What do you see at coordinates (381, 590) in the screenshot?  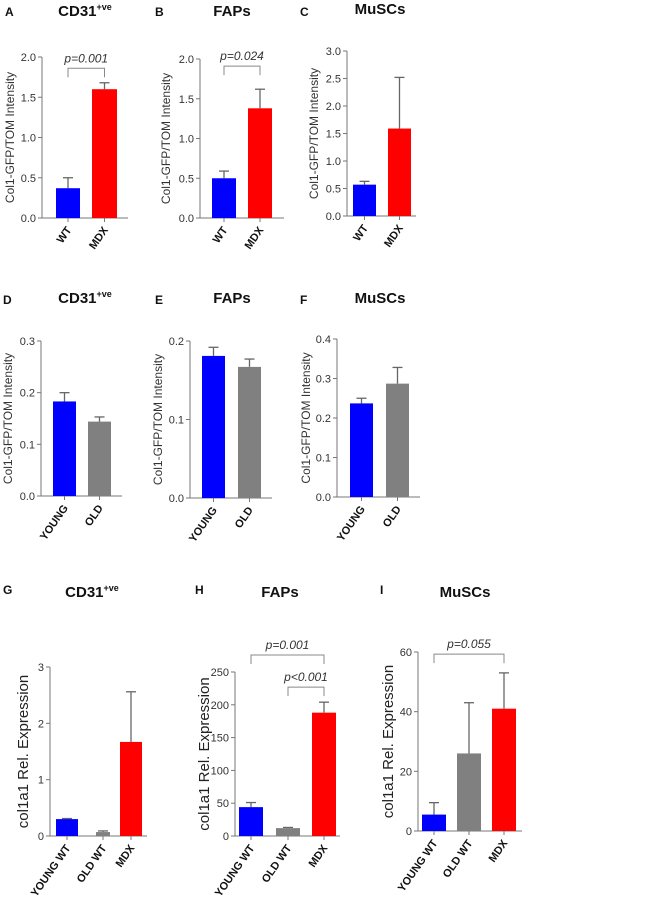 I see `panel-letter: I` at bounding box center [381, 590].